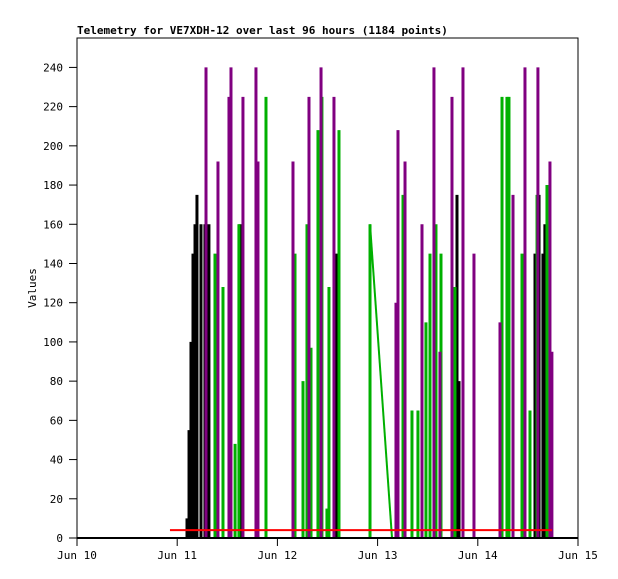 This screenshot has height=579, width=618. Describe the element at coordinates (77, 555) in the screenshot. I see `x-tick-label: Jun 10` at that location.